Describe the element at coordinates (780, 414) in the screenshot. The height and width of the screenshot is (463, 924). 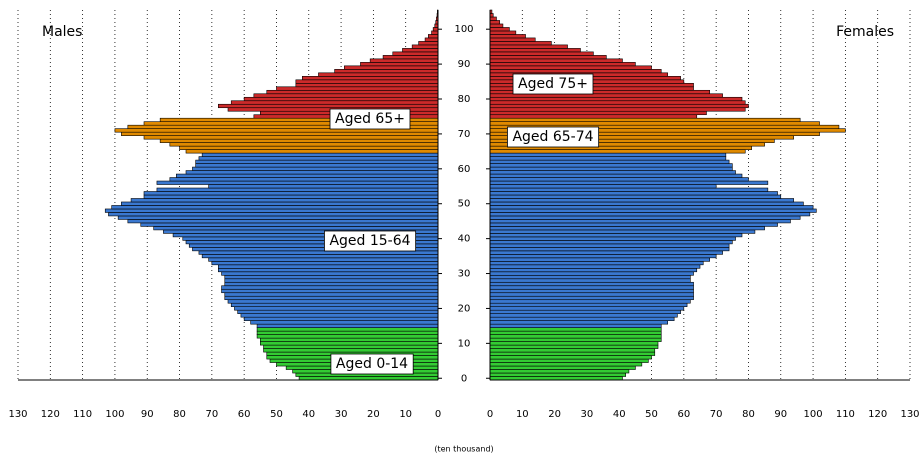
I see `x-tick-label: 90` at that location.